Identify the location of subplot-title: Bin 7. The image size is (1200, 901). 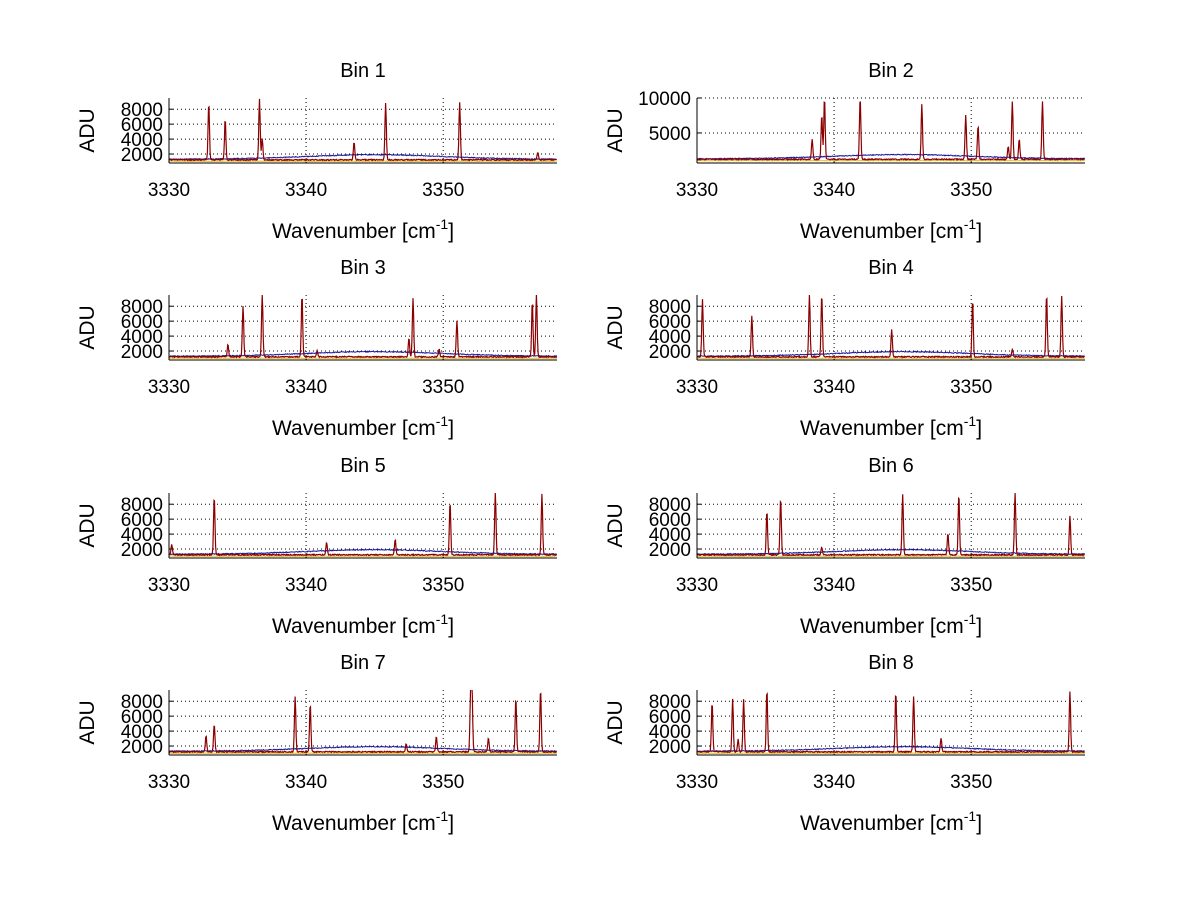
(363, 663).